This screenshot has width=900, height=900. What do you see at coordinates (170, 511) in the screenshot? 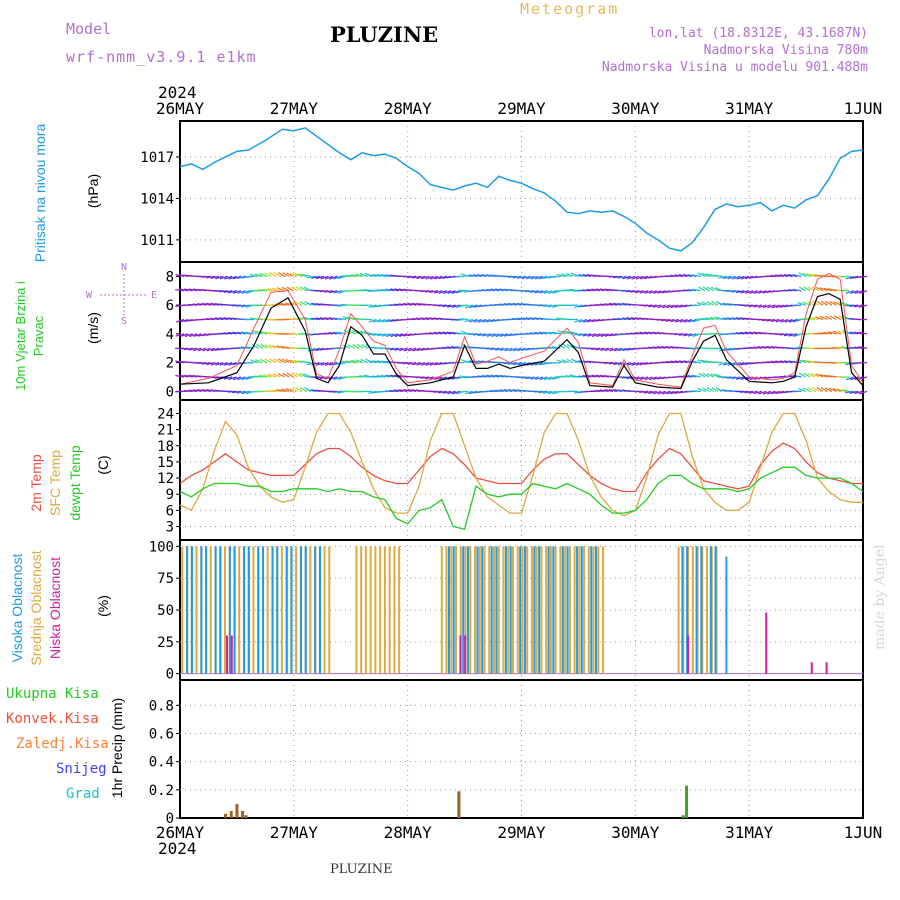
I see `temp-tick-label: 6` at bounding box center [170, 511].